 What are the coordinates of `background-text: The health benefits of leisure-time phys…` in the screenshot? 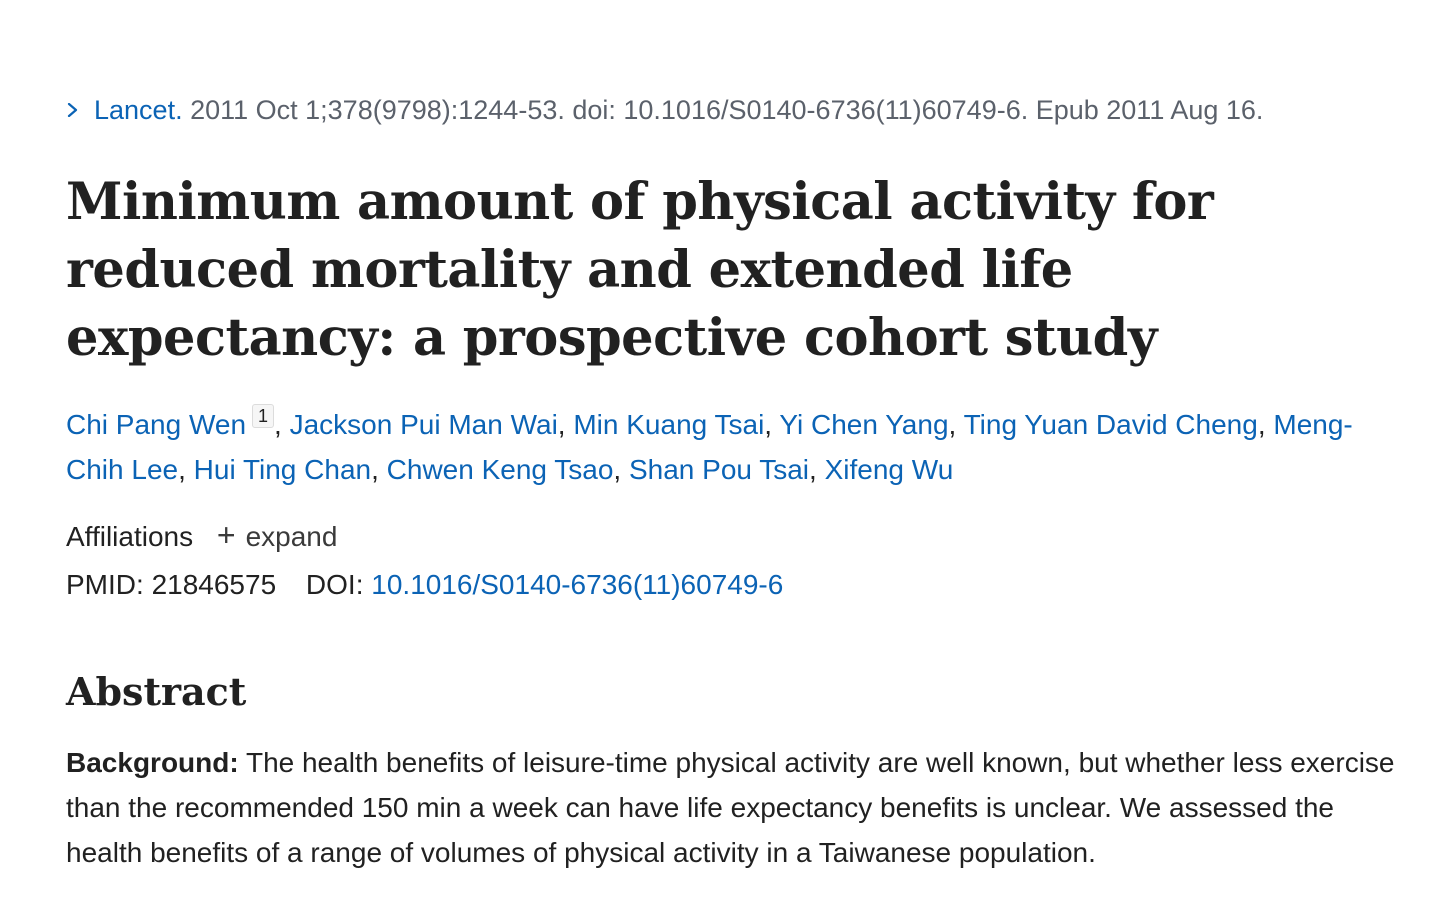 It's located at (730, 807).